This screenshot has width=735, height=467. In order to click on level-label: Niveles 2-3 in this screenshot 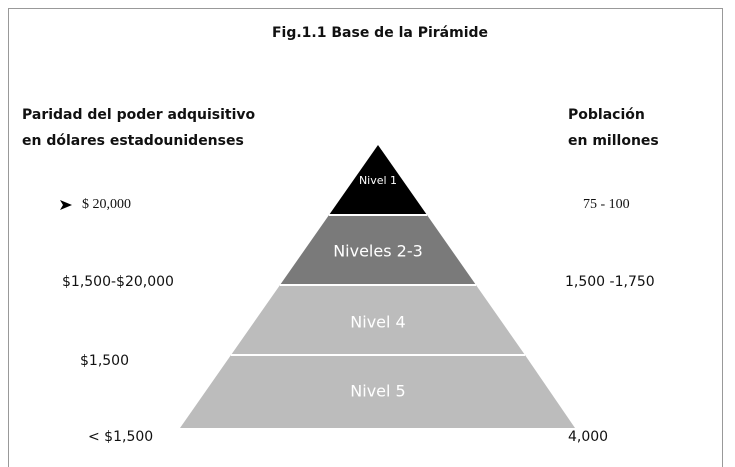, I will do `click(378, 251)`.